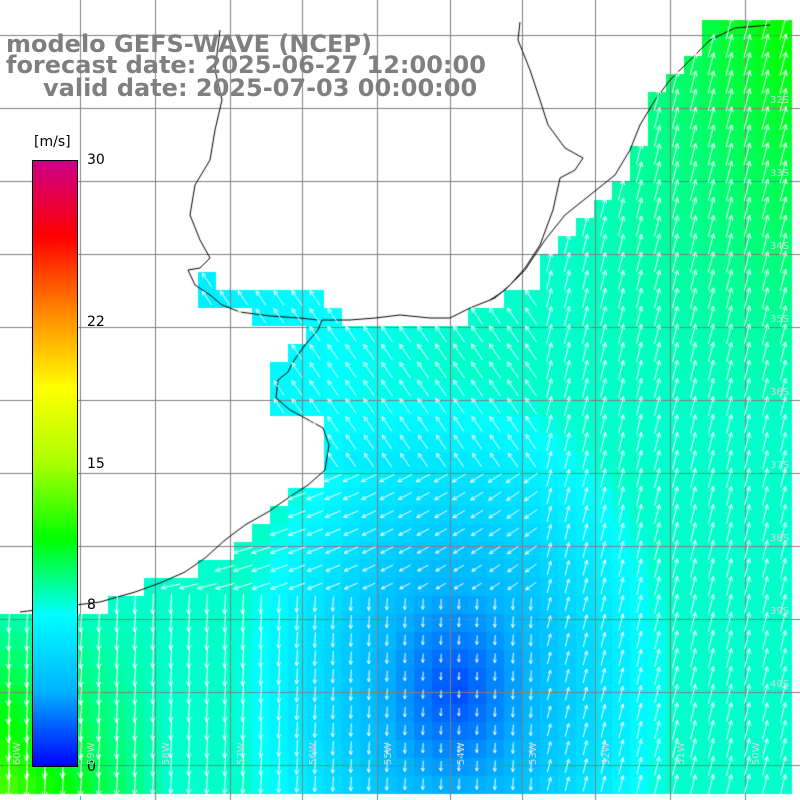 The height and width of the screenshot is (800, 800). I want to click on colorbar-units: [m/s], so click(52, 142).